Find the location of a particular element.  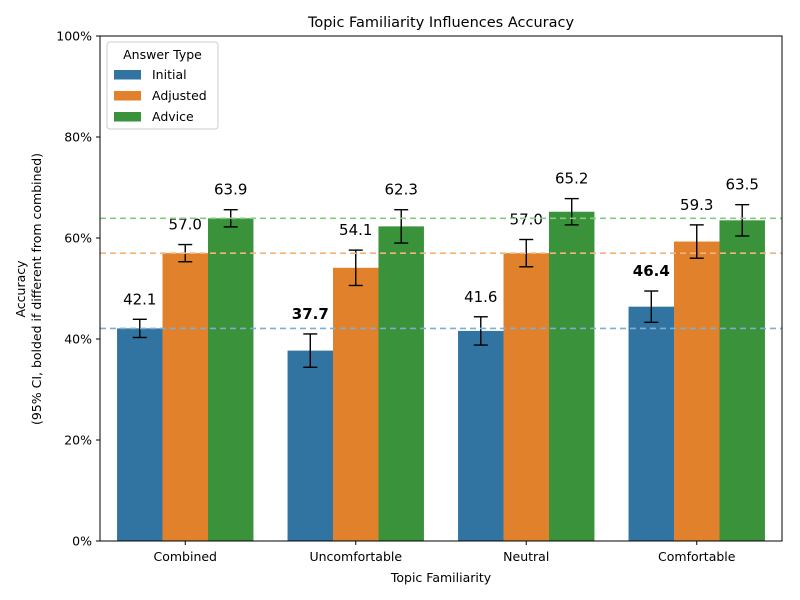

y-axis-label-line-1: Accuracy is located at coordinates (20, 289).